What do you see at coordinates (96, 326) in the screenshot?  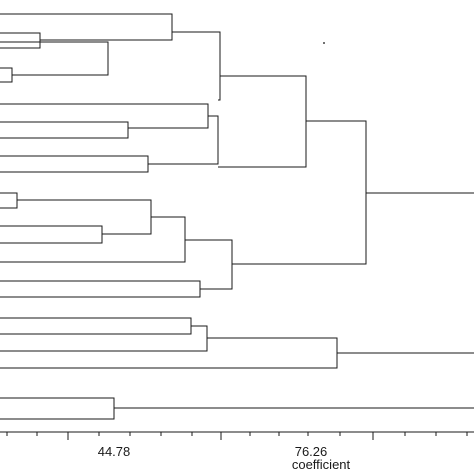 I see `branch-leaf-pair-h` at bounding box center [96, 326].